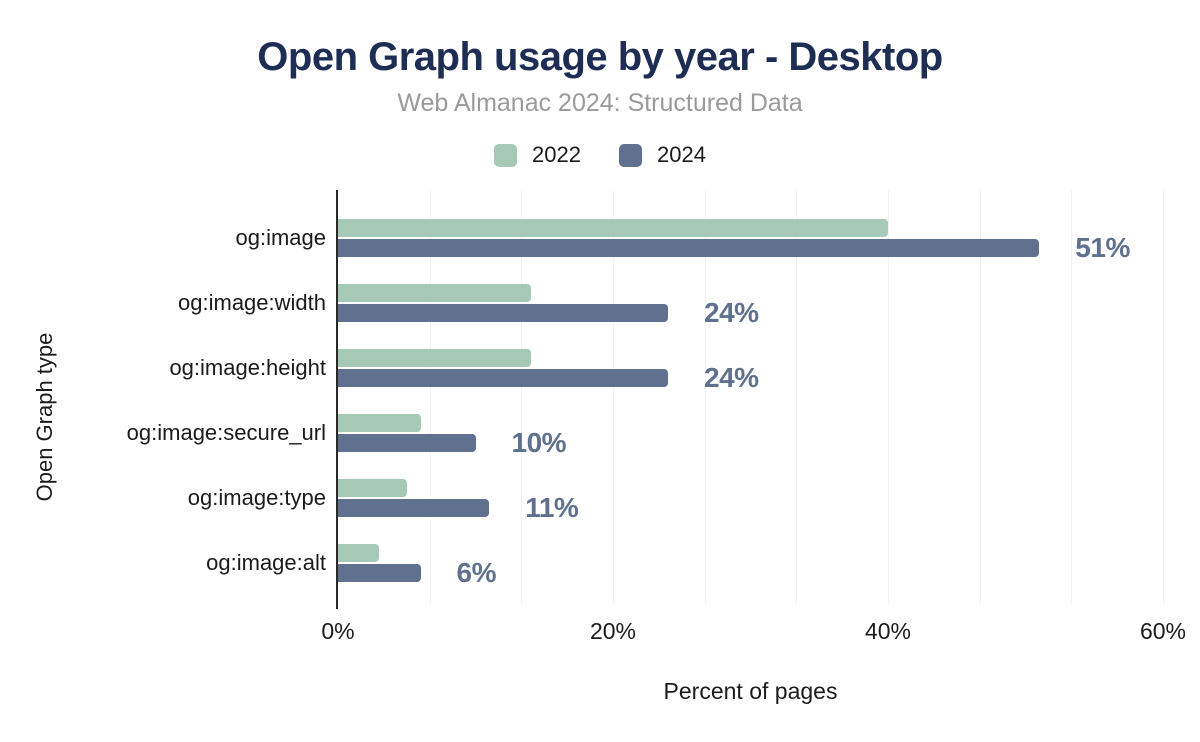 This screenshot has height=742, width=1200. What do you see at coordinates (226, 432) in the screenshot?
I see `category-label-og-image-secure-url: og:image:secure_url` at bounding box center [226, 432].